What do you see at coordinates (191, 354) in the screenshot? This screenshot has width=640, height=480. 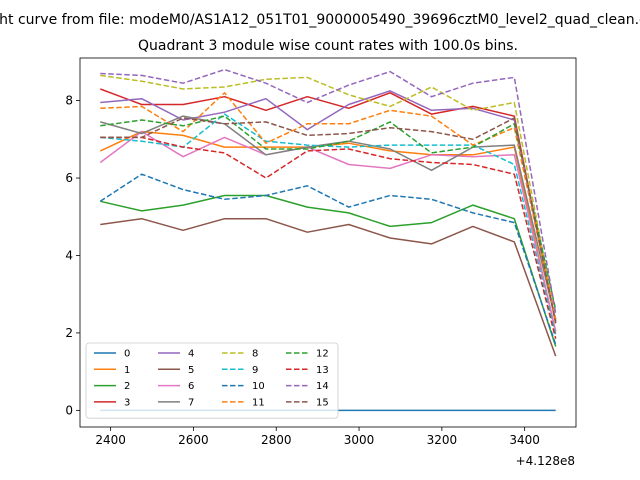 I see `legend-label-4: 4` at bounding box center [191, 354].